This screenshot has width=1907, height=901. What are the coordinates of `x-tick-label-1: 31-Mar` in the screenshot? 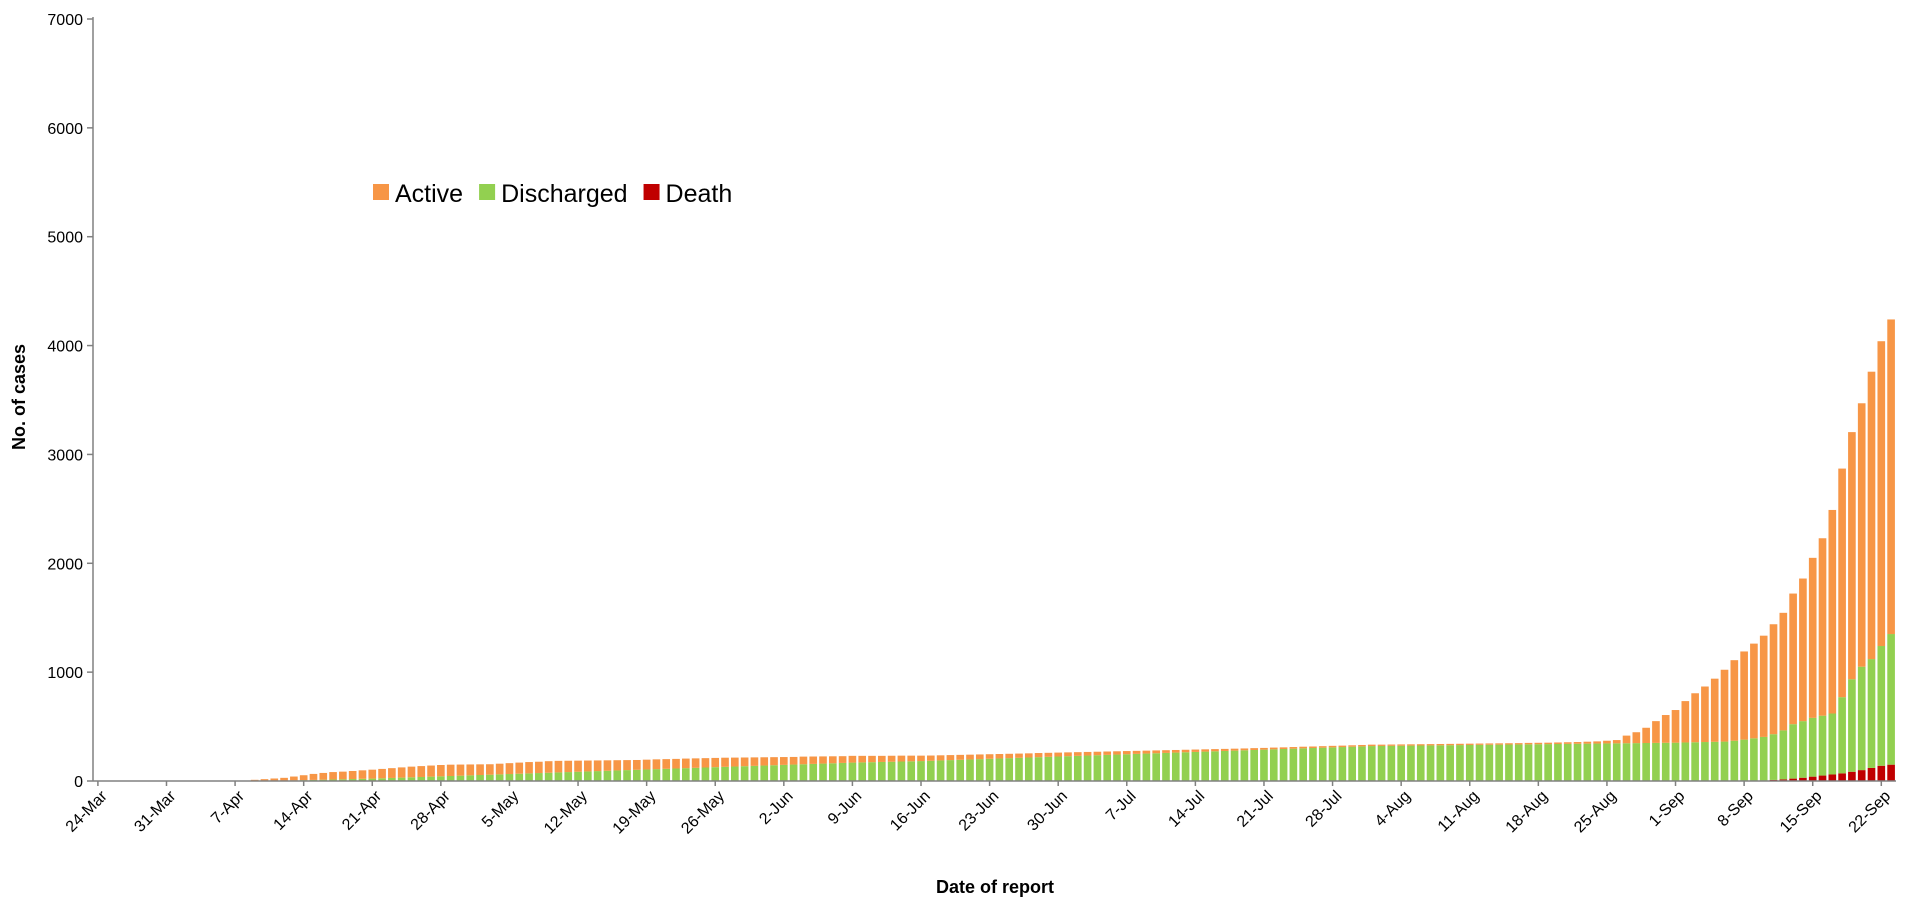 It's located at (155, 811).